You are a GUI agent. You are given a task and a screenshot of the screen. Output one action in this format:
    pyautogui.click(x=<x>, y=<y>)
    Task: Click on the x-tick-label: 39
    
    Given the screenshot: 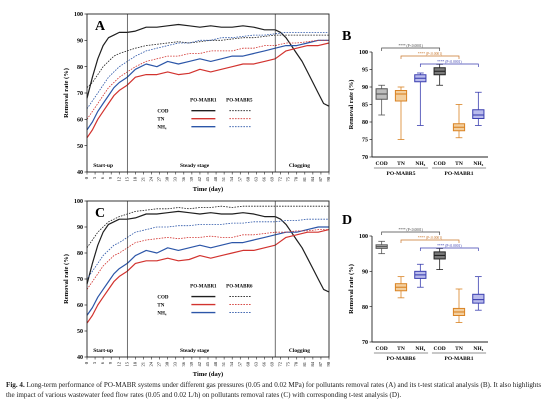 What is the action you would take?
    pyautogui.click(x=191, y=178)
    